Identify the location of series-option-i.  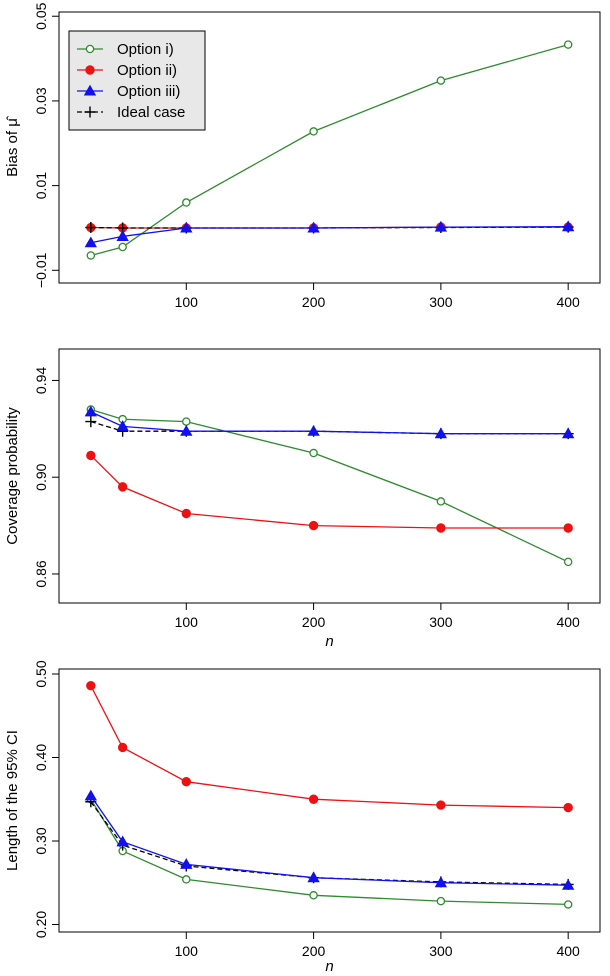
(329, 851).